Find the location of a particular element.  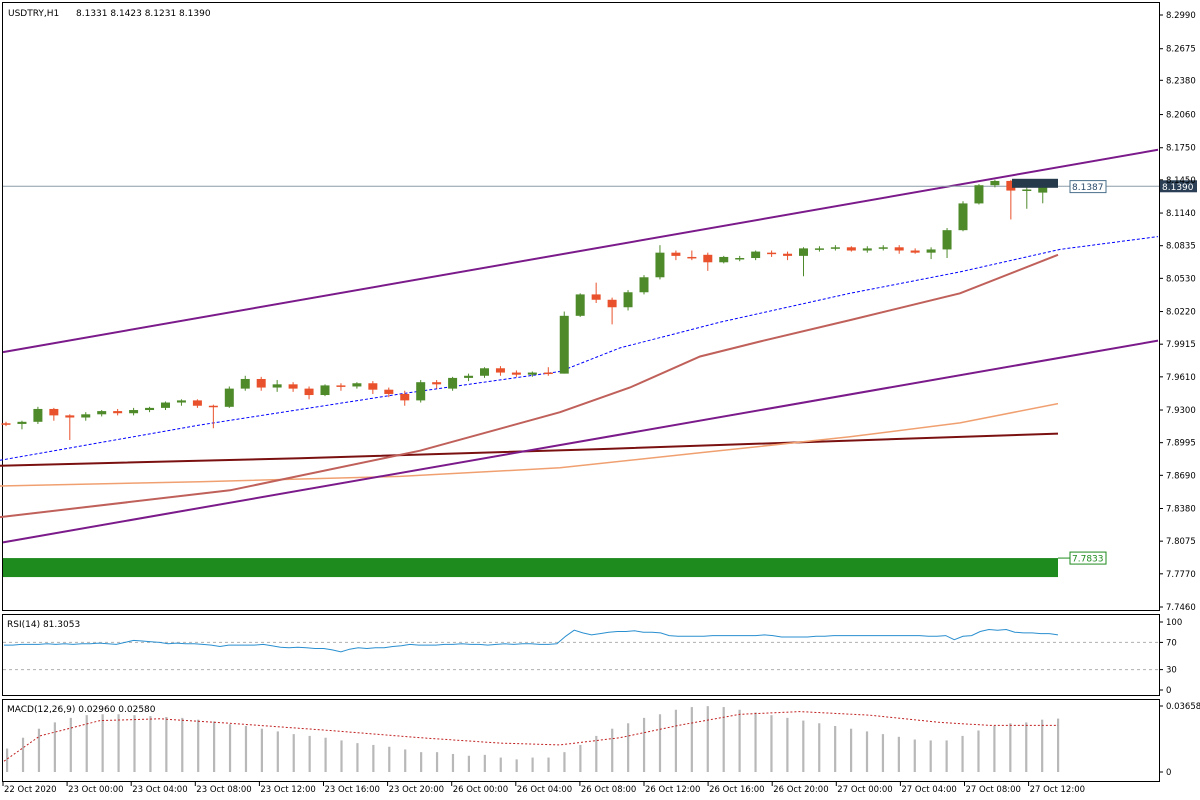

x-tick-label: 26 Oct 08:00 is located at coordinates (608, 790).